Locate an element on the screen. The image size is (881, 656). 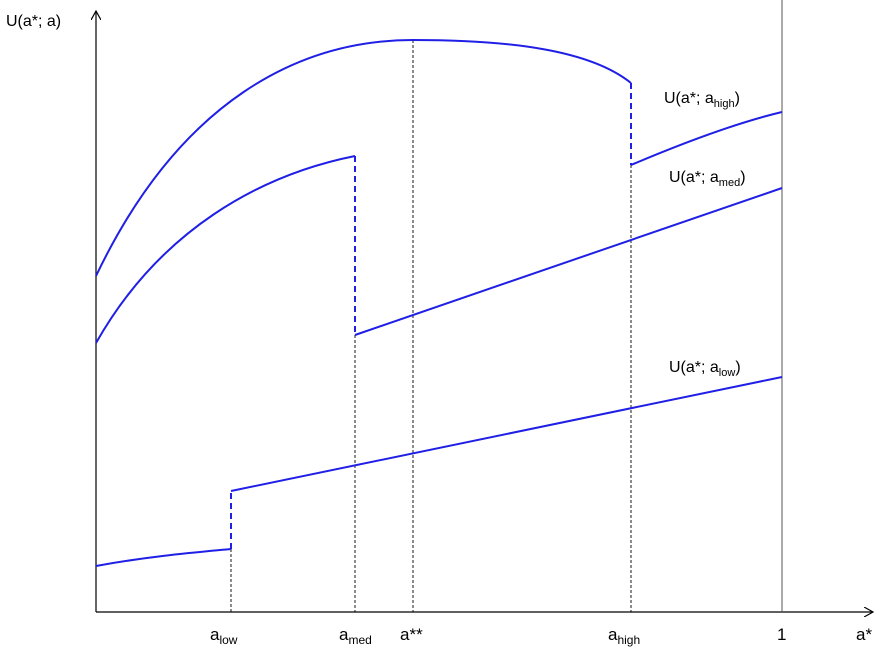
curve-a-med-concave is located at coordinates (225, 249).